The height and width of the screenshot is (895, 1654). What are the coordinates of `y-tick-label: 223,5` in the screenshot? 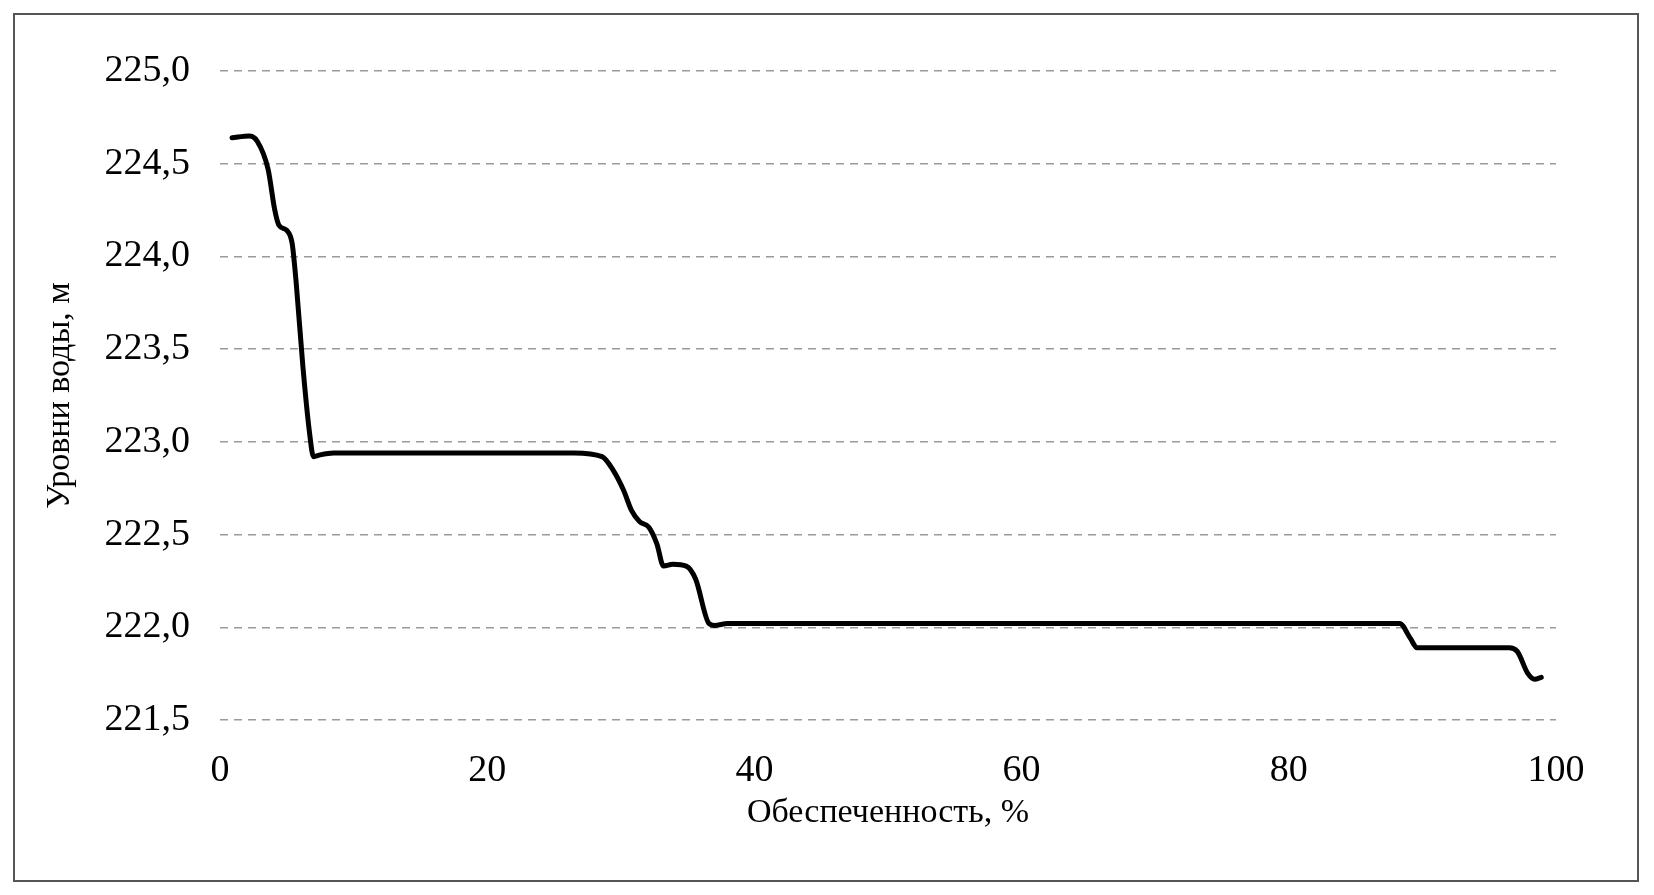 It's located at (147, 346).